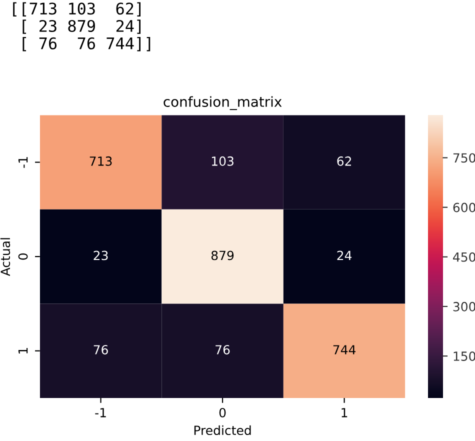 The height and width of the screenshot is (441, 475). I want to click on x-tick-label: 0, so click(222, 413).